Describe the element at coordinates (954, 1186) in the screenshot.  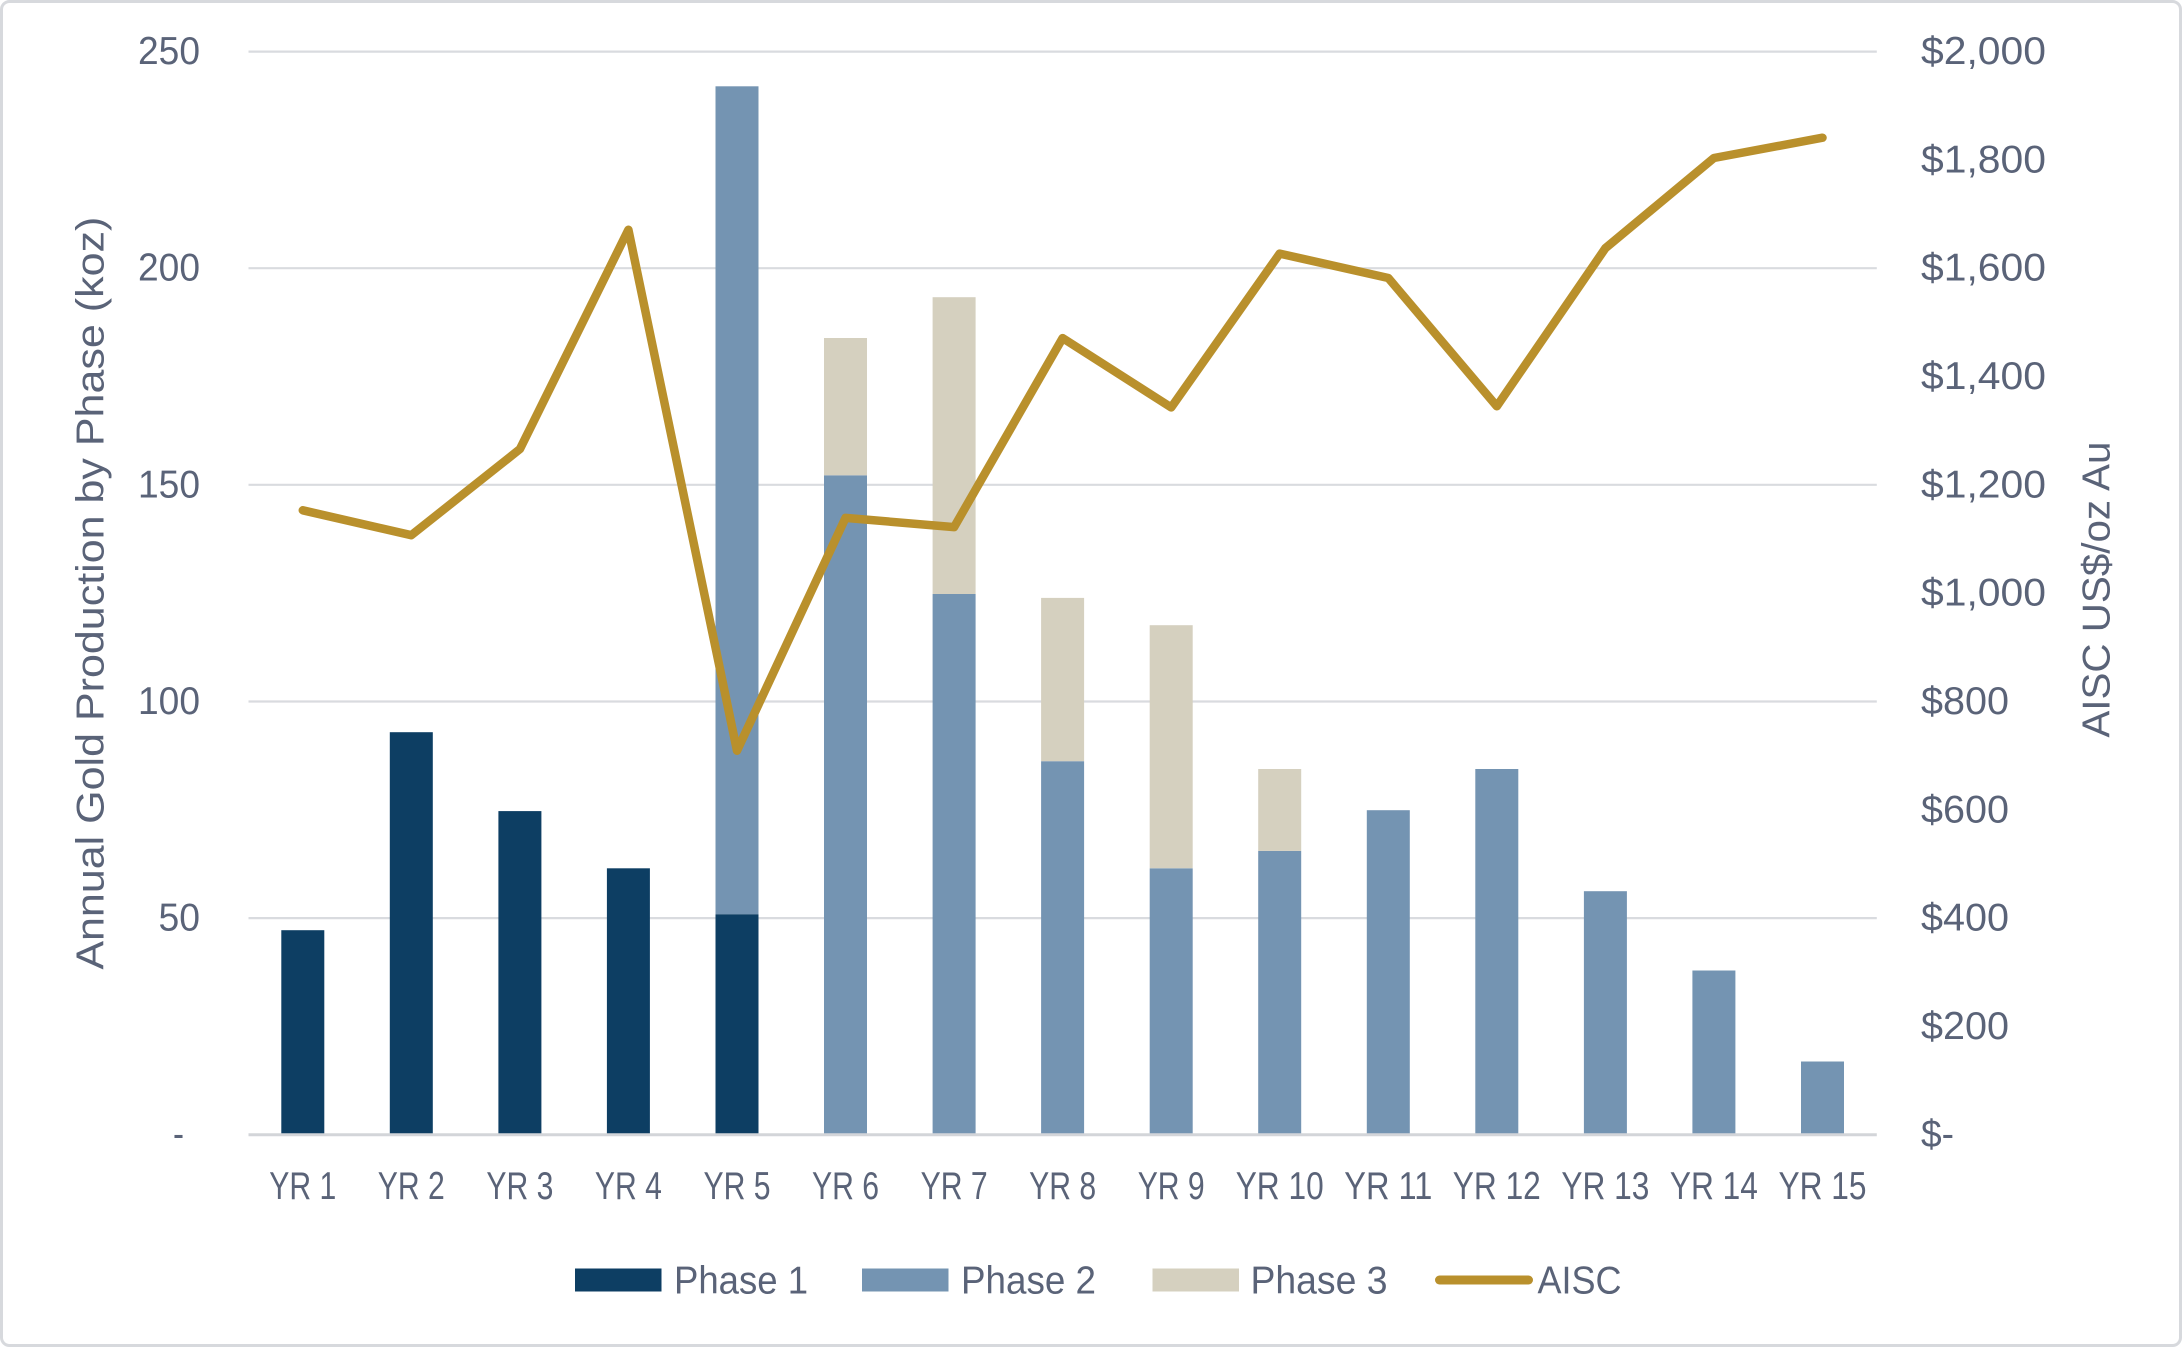
I see `svg-text: YR 7` at that location.